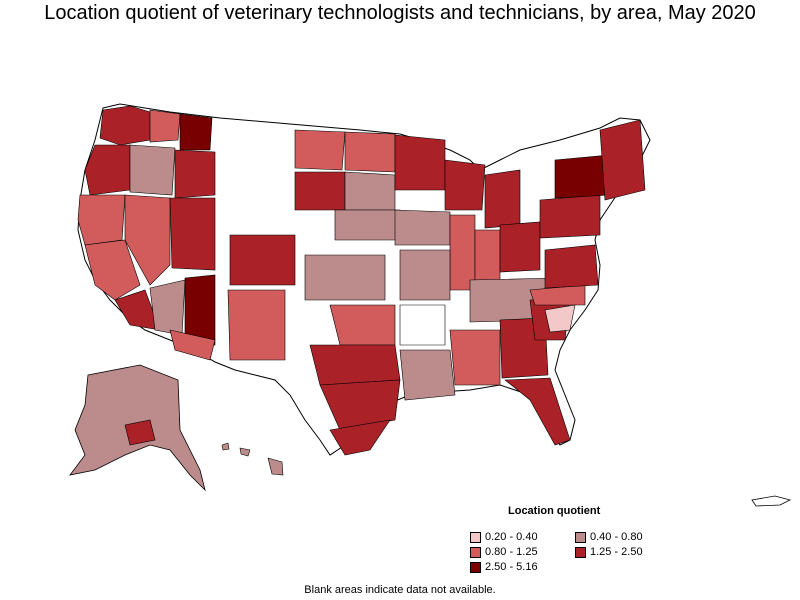 Image resolution: width=800 pixels, height=600 pixels. What do you see at coordinates (622, 160) in the screenshot?
I see `region-new-england` at bounding box center [622, 160].